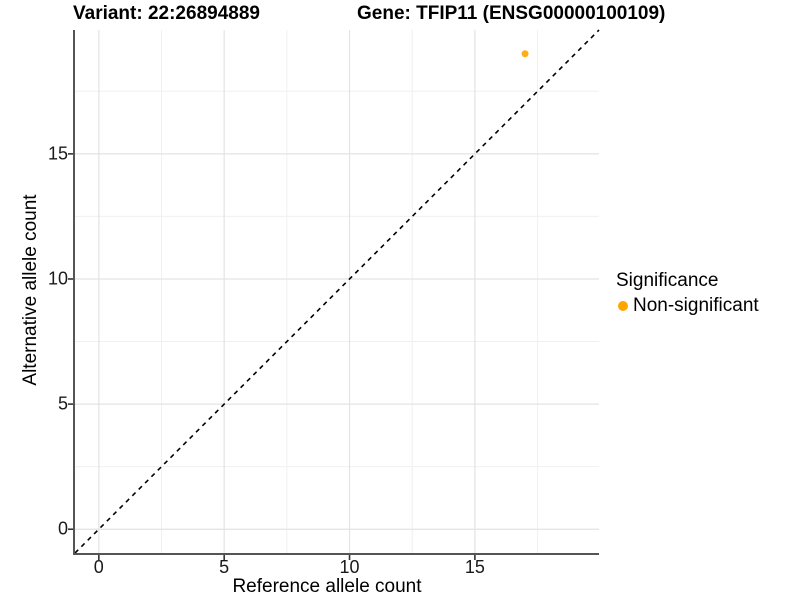 The width and height of the screenshot is (800, 600). What do you see at coordinates (98, 567) in the screenshot?
I see `x-tick-label: 0` at bounding box center [98, 567].